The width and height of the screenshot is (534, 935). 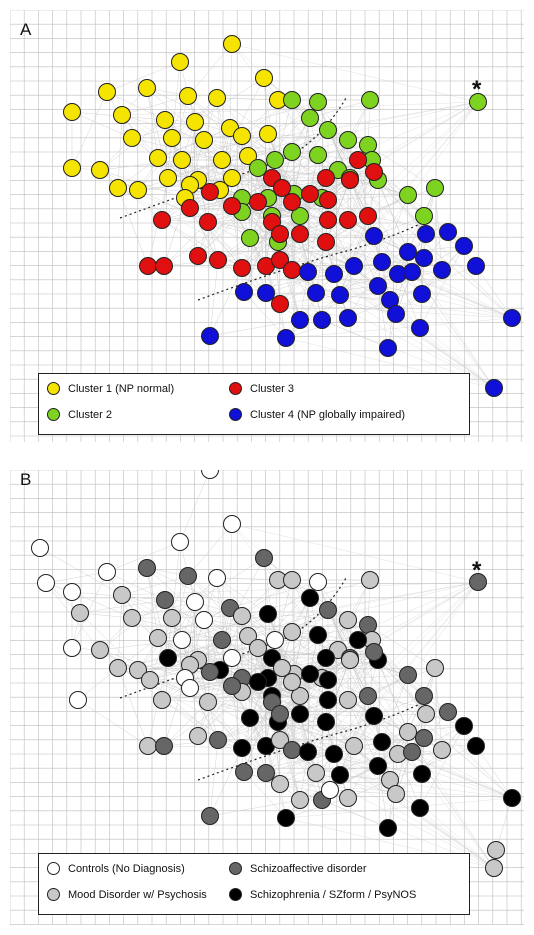 I want to click on legend-swatch-schizophrenia, so click(x=235, y=894).